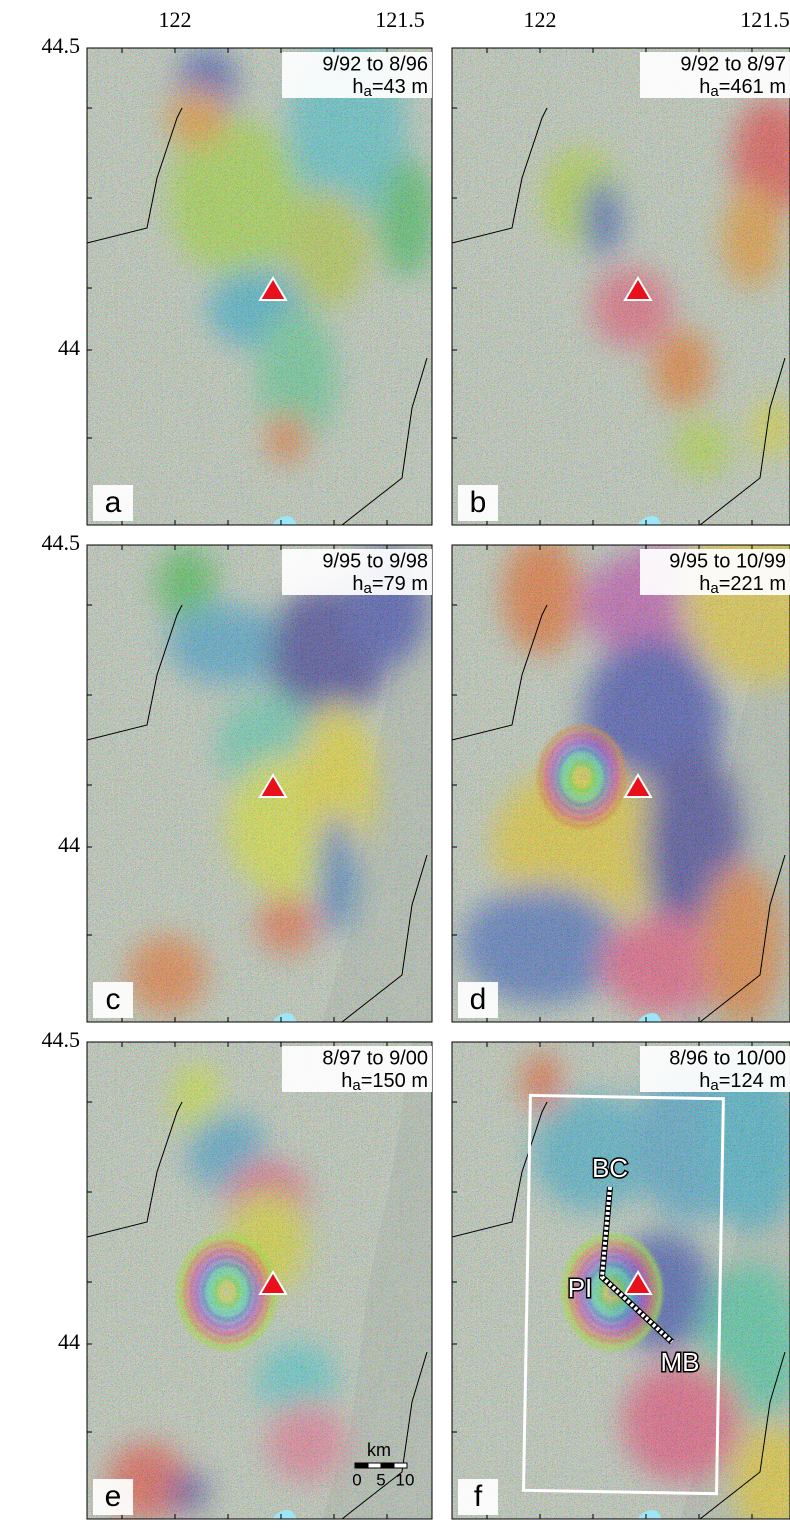 The image size is (790, 1529). Describe the element at coordinates (375, 561) in the screenshot. I see `date-range: 9/95 to 9/98` at that location.